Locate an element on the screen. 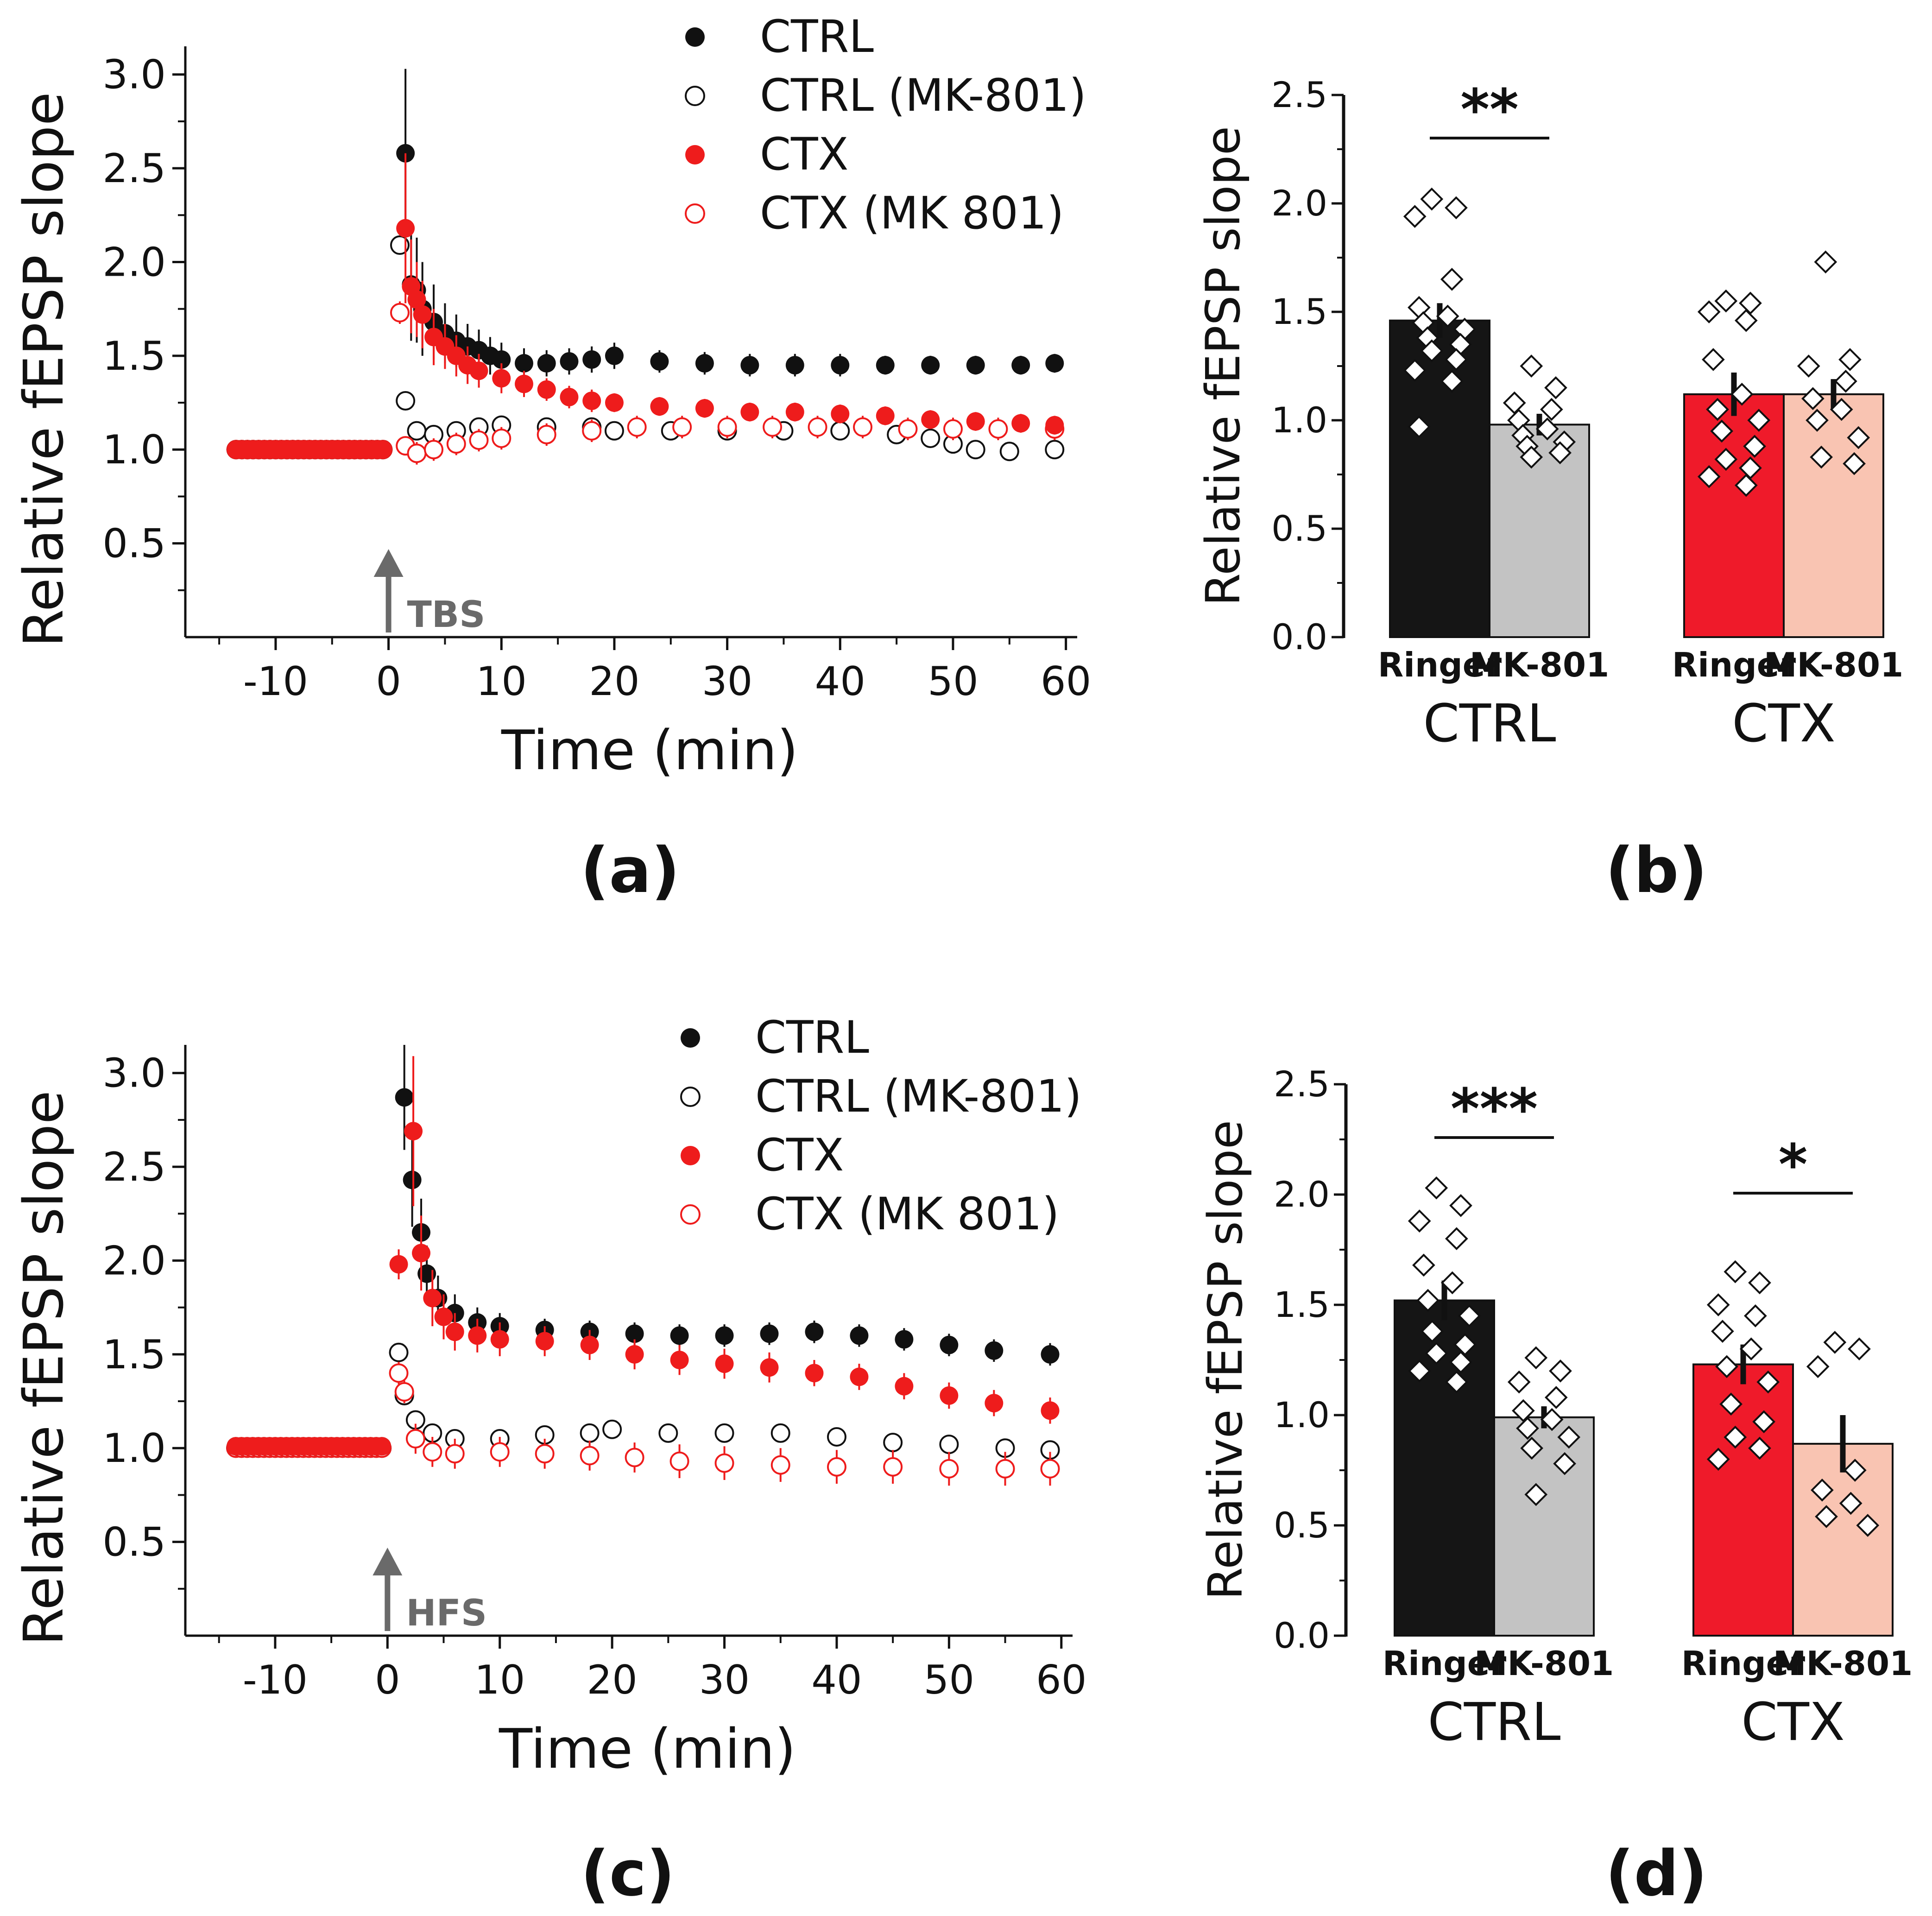 This screenshot has height=1916, width=1932. x-tick-label: 40 is located at coordinates (836, 1680).